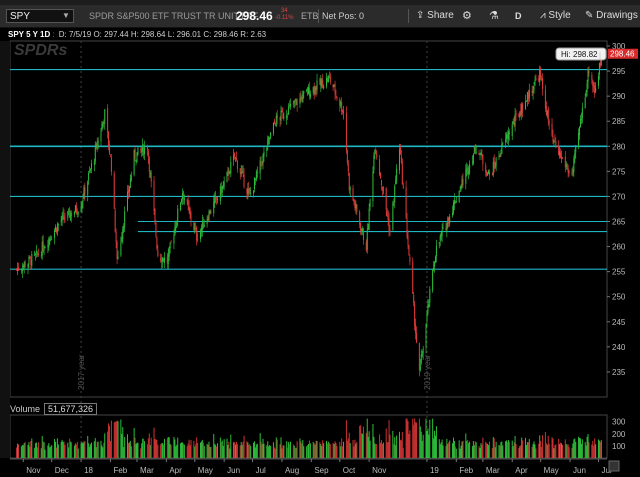 Image resolution: width=640 pixels, height=477 pixels. I want to click on price-tick-label-285: 285, so click(619, 121).